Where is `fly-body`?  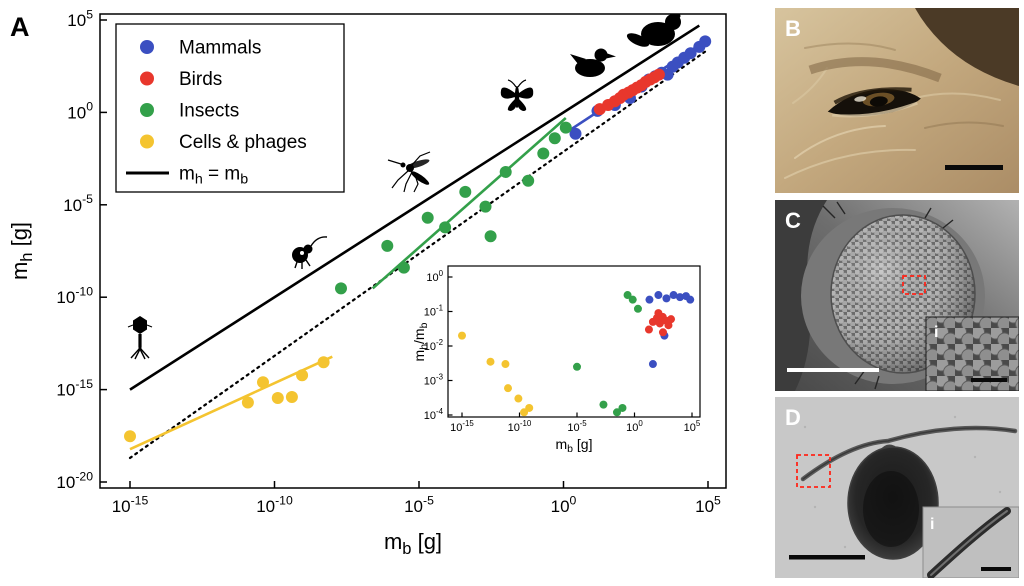
fly-body is located at coordinates (801, 295).